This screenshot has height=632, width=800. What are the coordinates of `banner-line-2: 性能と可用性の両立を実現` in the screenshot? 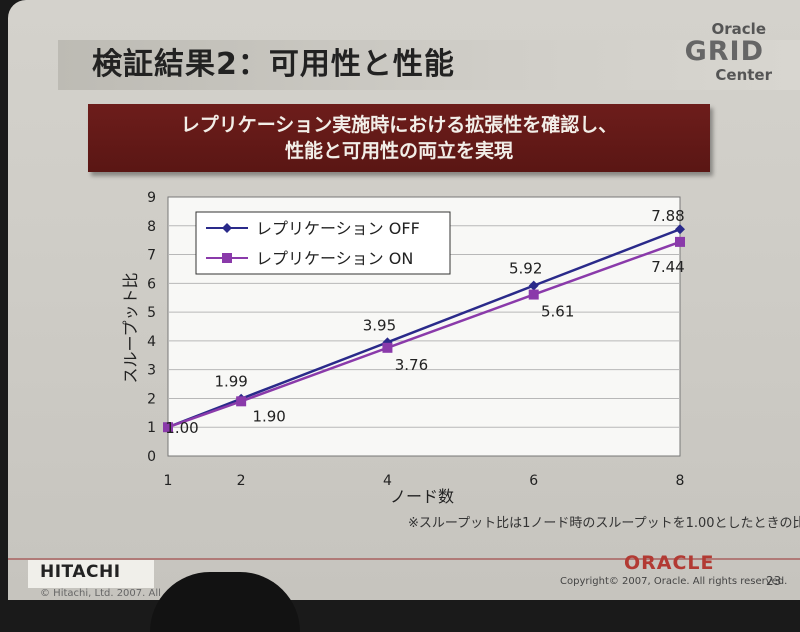 It's located at (398, 151).